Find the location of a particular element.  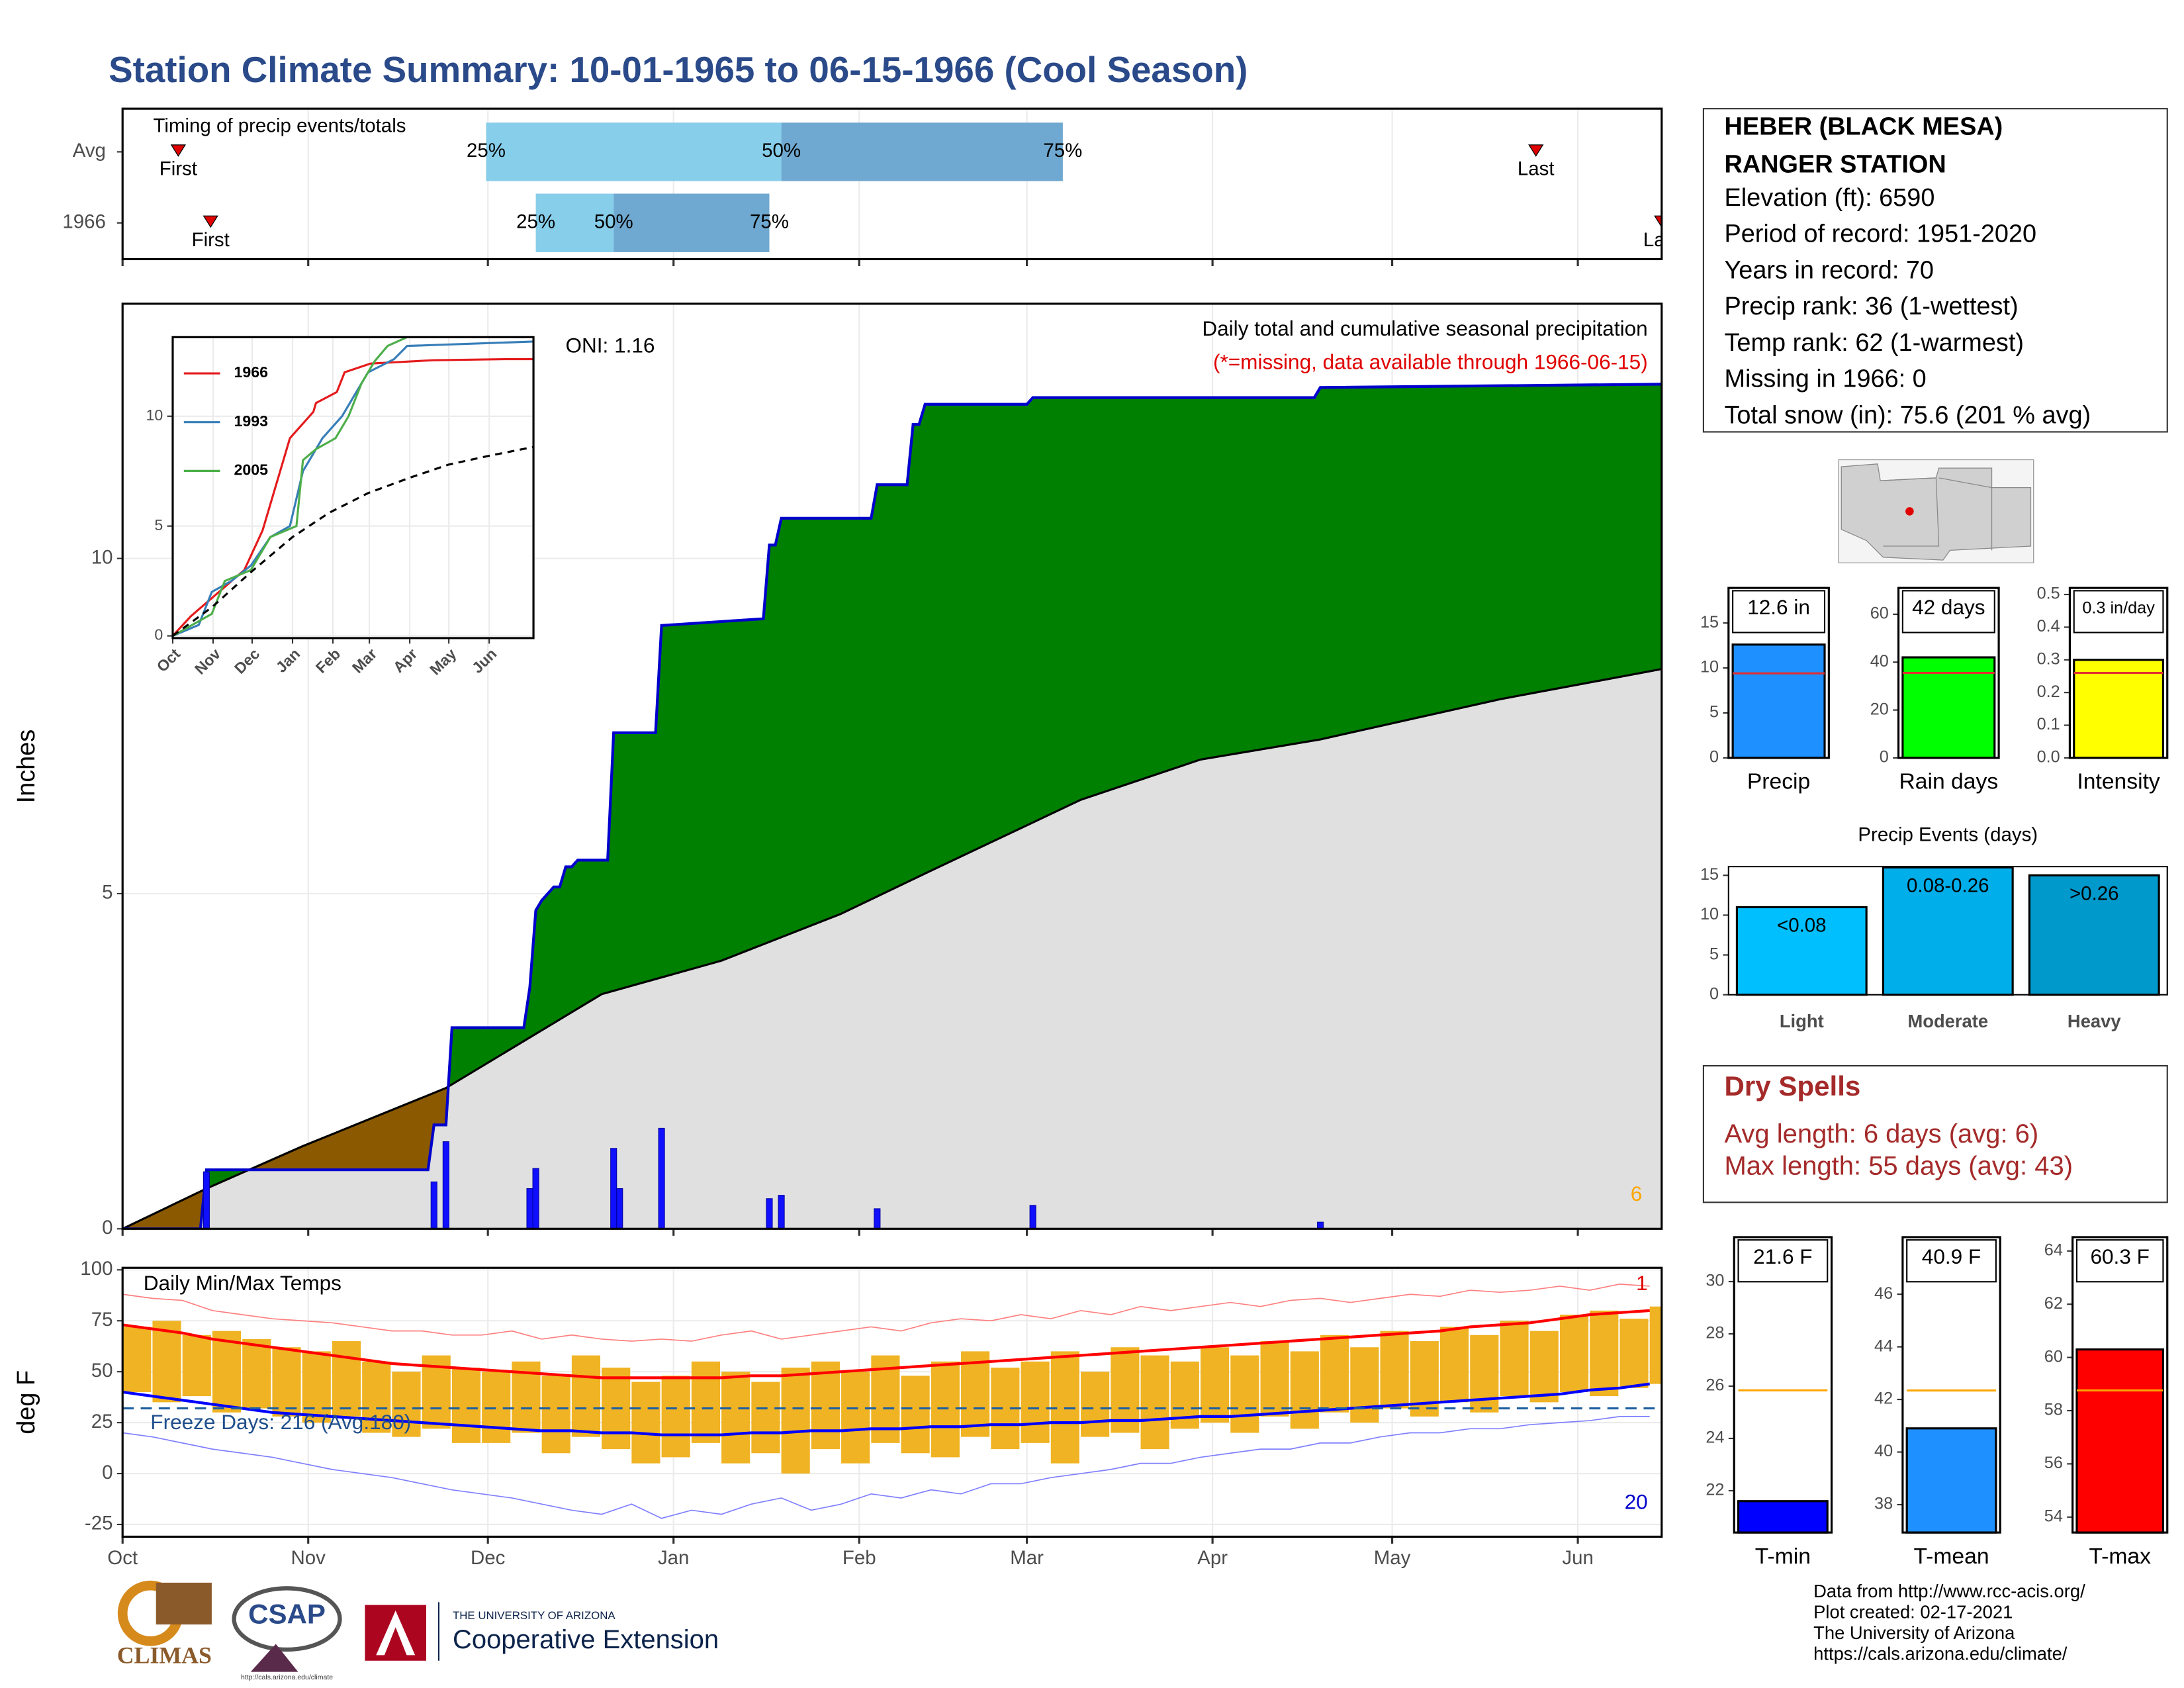

row-label: Avg is located at coordinates (89, 151).